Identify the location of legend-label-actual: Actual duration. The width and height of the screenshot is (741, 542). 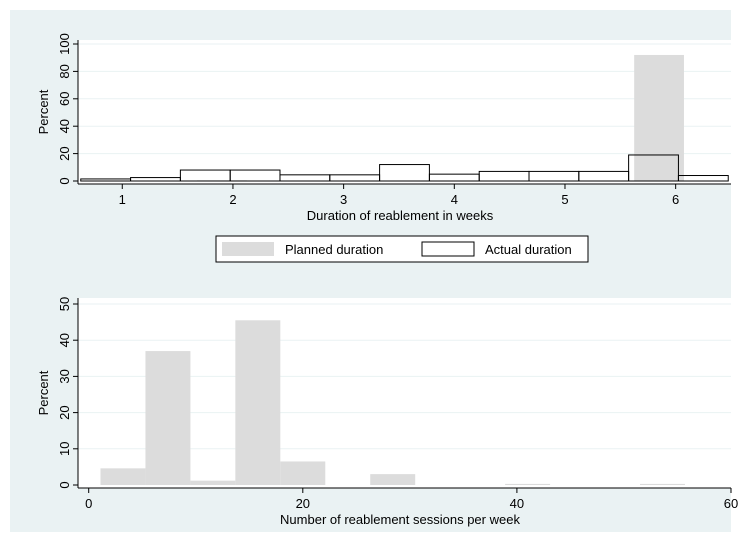
(528, 249).